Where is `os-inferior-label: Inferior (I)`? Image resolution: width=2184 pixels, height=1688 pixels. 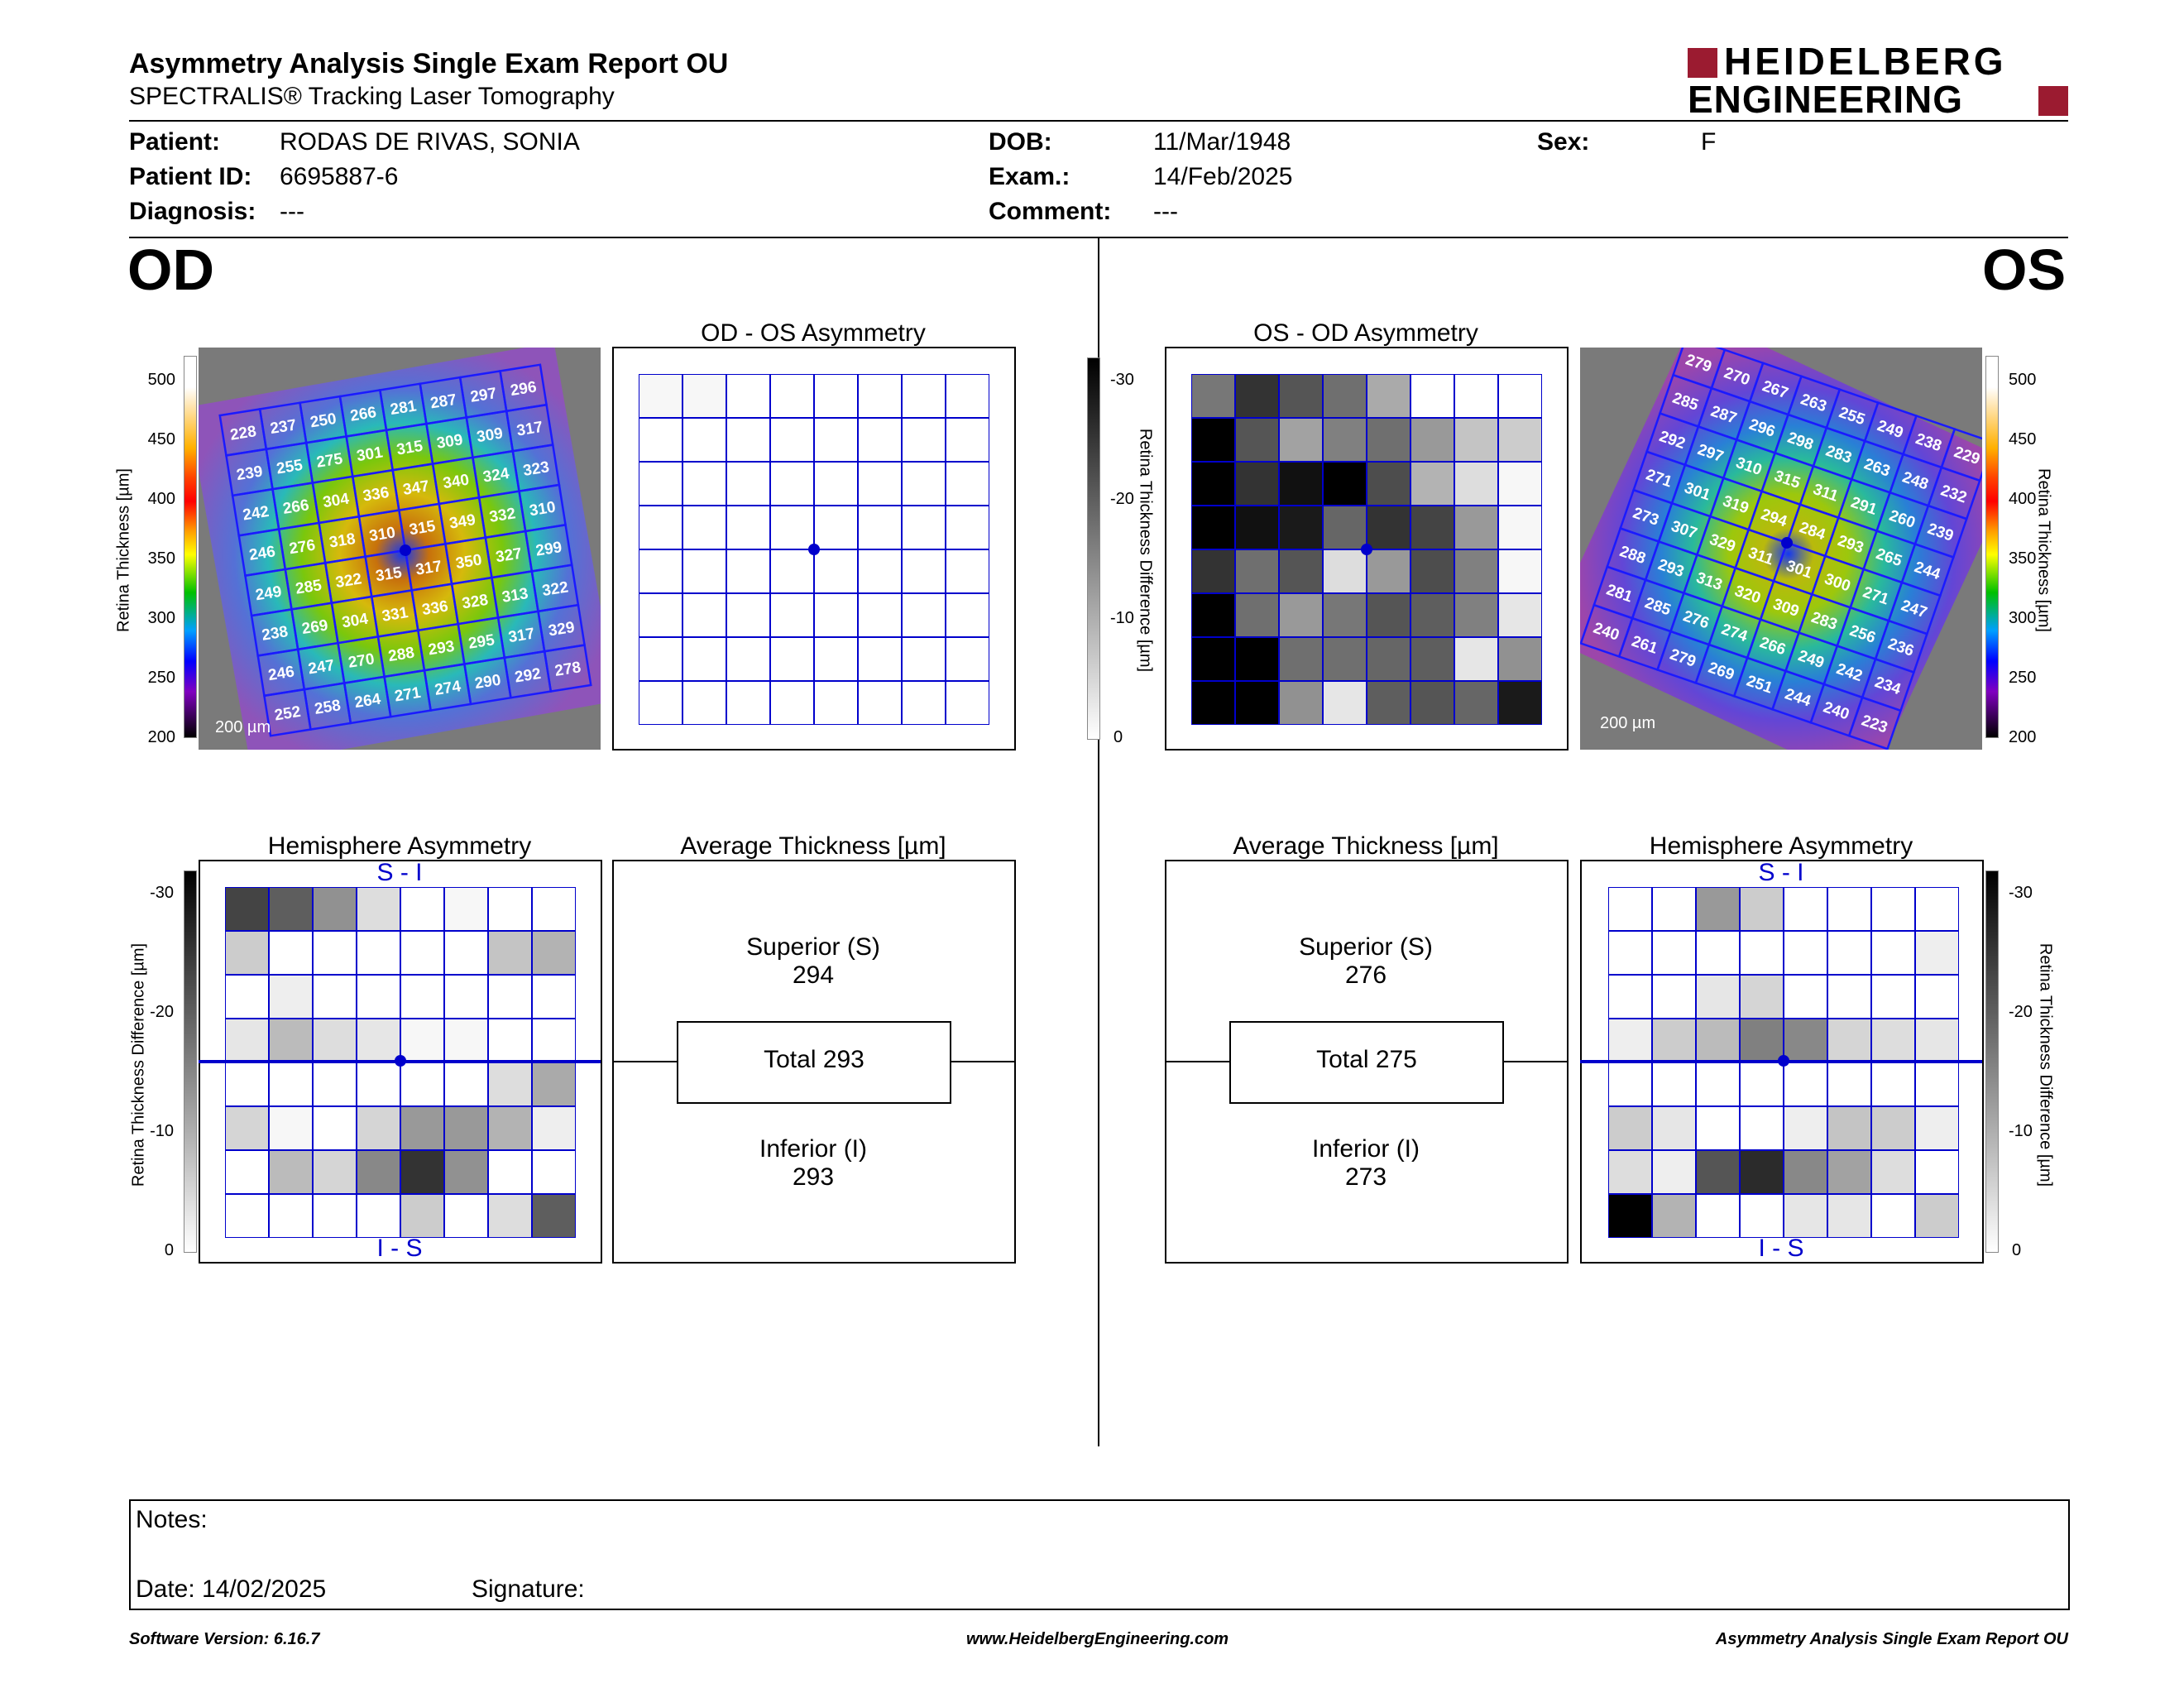 os-inferior-label: Inferior (I) is located at coordinates (1365, 1149).